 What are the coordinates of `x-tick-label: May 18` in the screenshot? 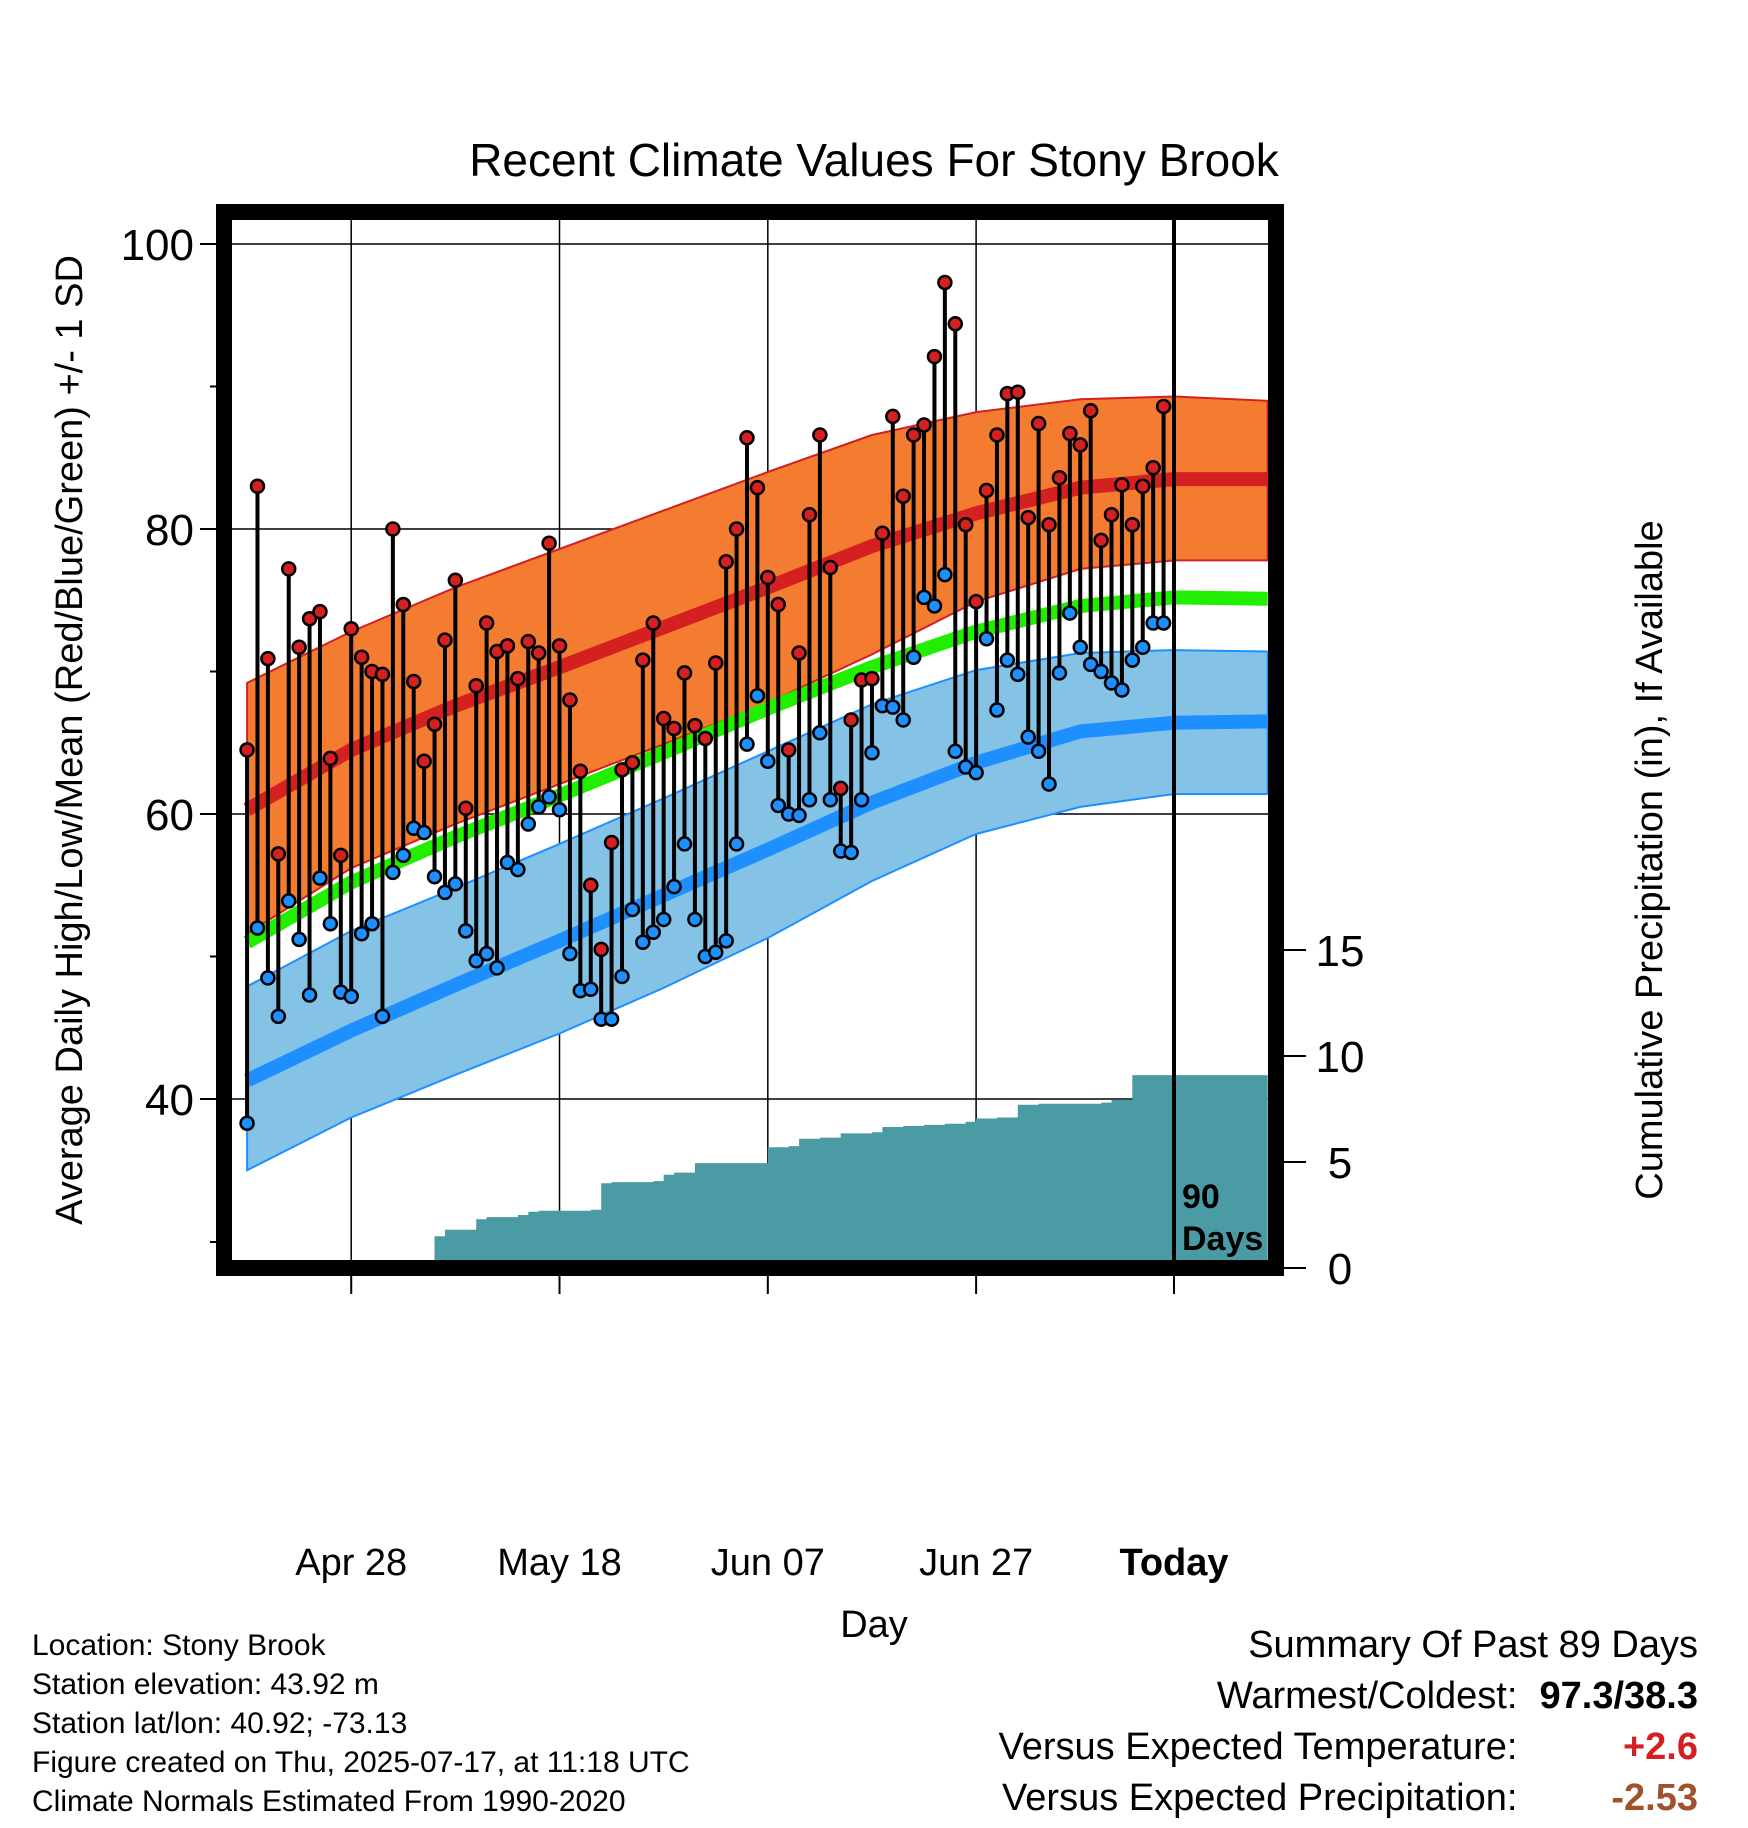 It's located at (559, 1563).